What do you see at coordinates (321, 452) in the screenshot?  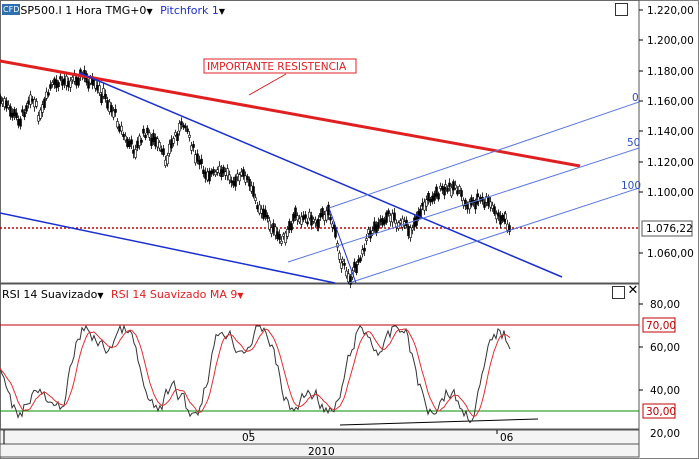 I see `year-label: 2010` at bounding box center [321, 452].